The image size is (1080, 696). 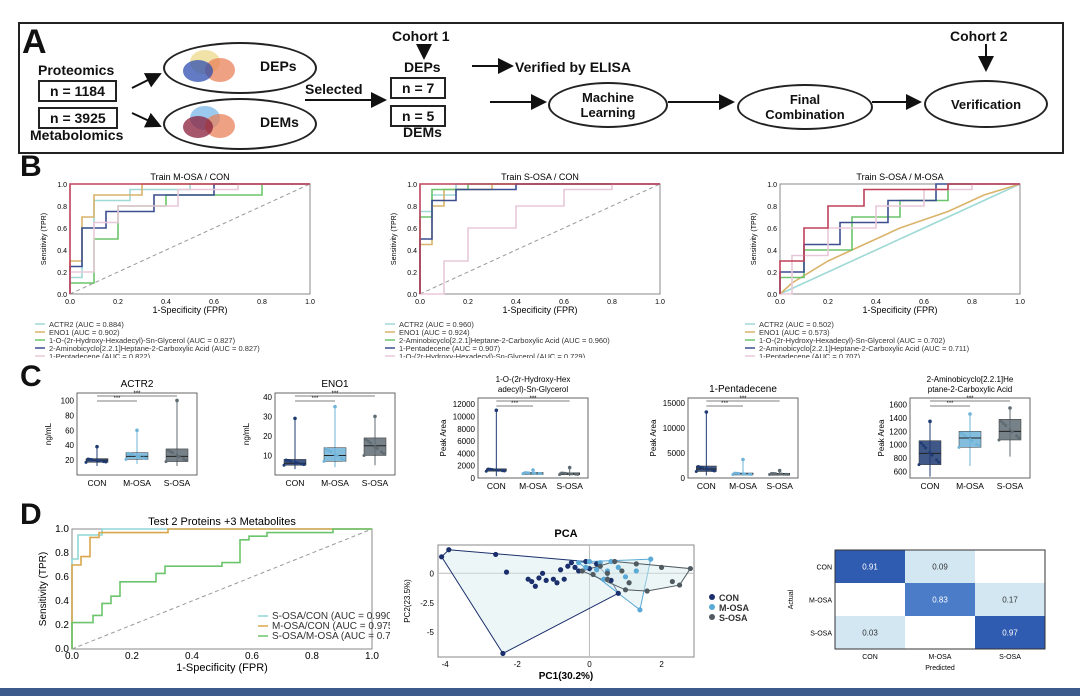 What do you see at coordinates (69, 415) in the screenshot?
I see `y-tick-label: 80` at bounding box center [69, 415].